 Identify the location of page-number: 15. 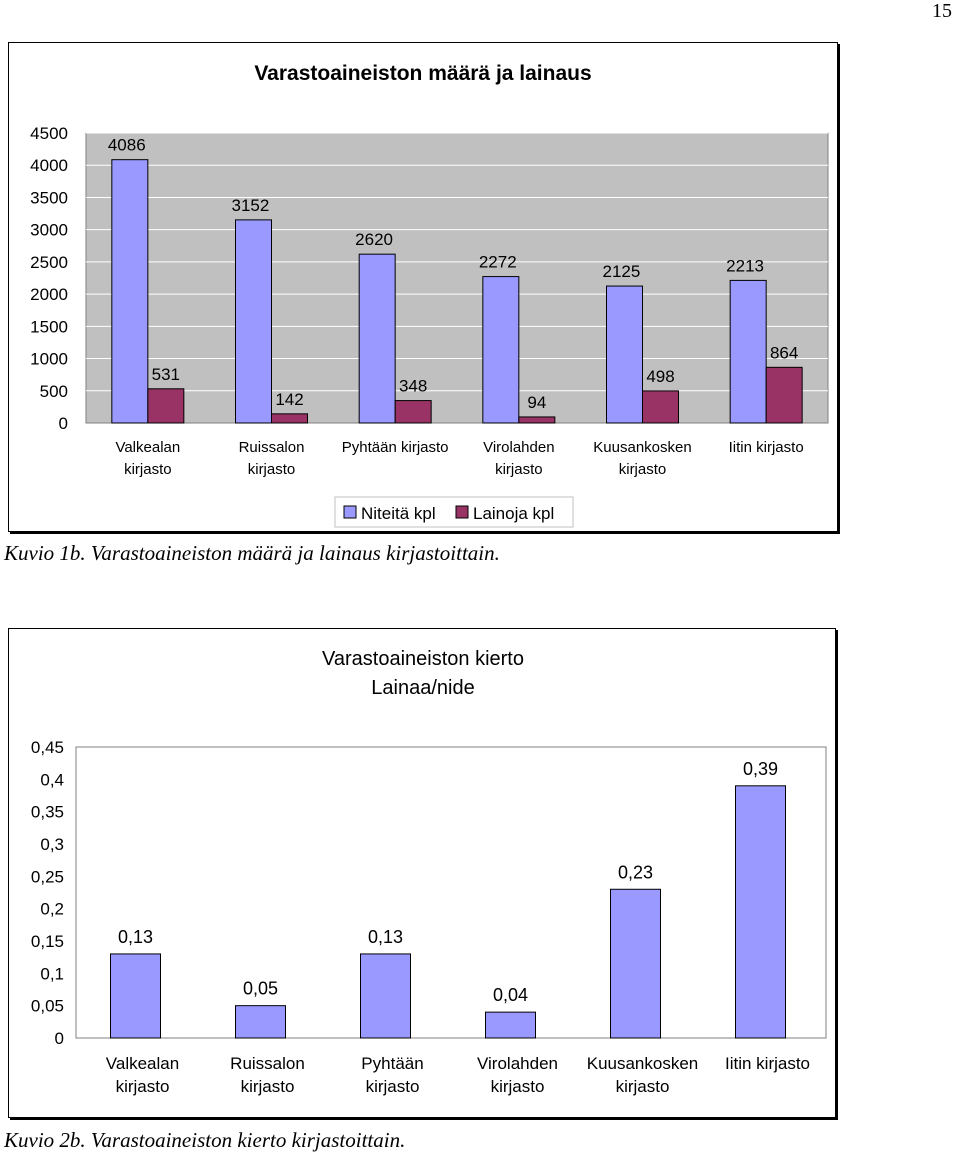
(942, 11).